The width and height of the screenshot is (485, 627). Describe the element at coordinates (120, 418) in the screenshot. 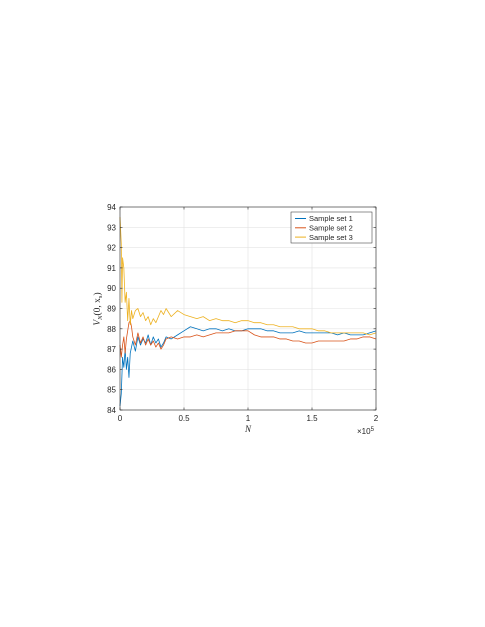

I see `x-tick-label: 0` at that location.